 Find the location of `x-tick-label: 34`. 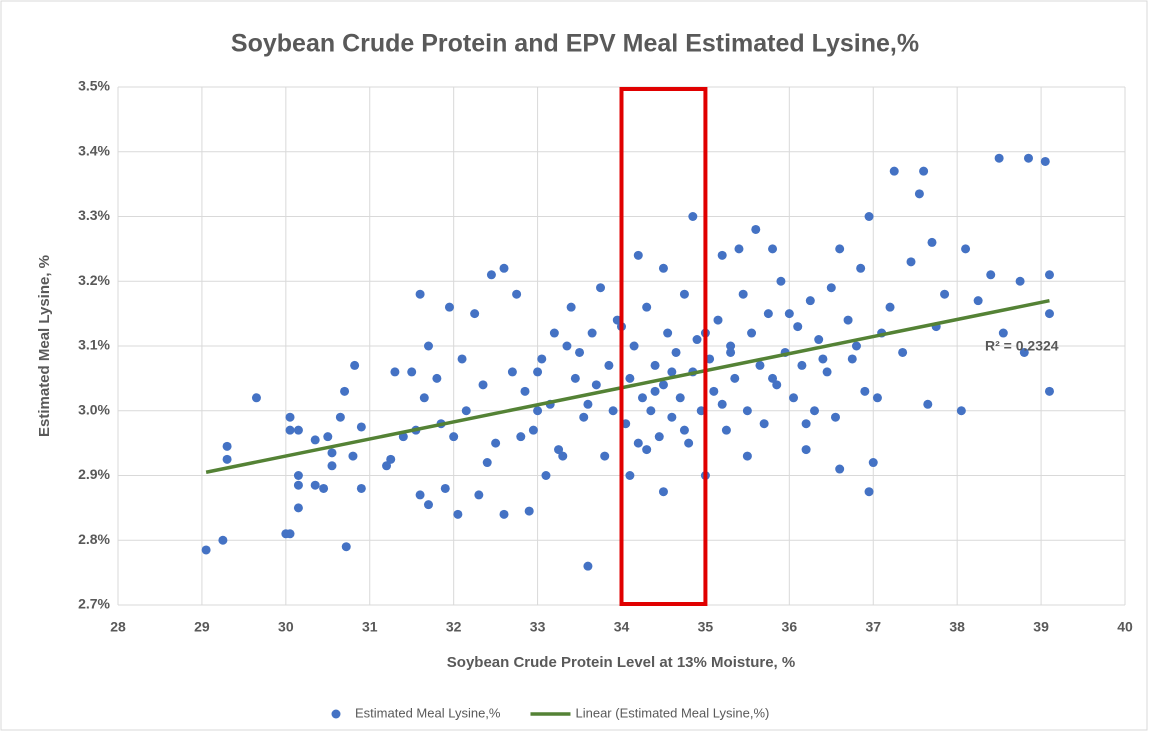

x-tick-label: 34 is located at coordinates (622, 627).